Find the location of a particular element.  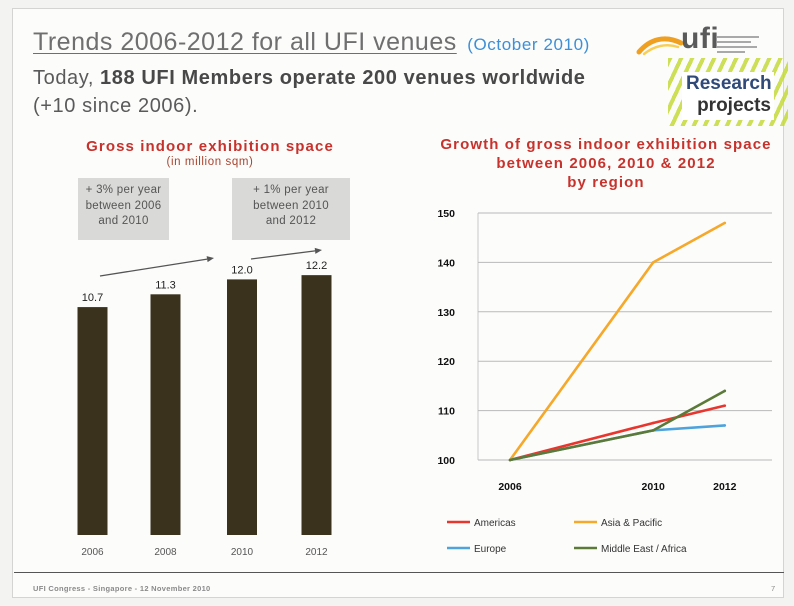

y-tick-label: 110 is located at coordinates (446, 412).